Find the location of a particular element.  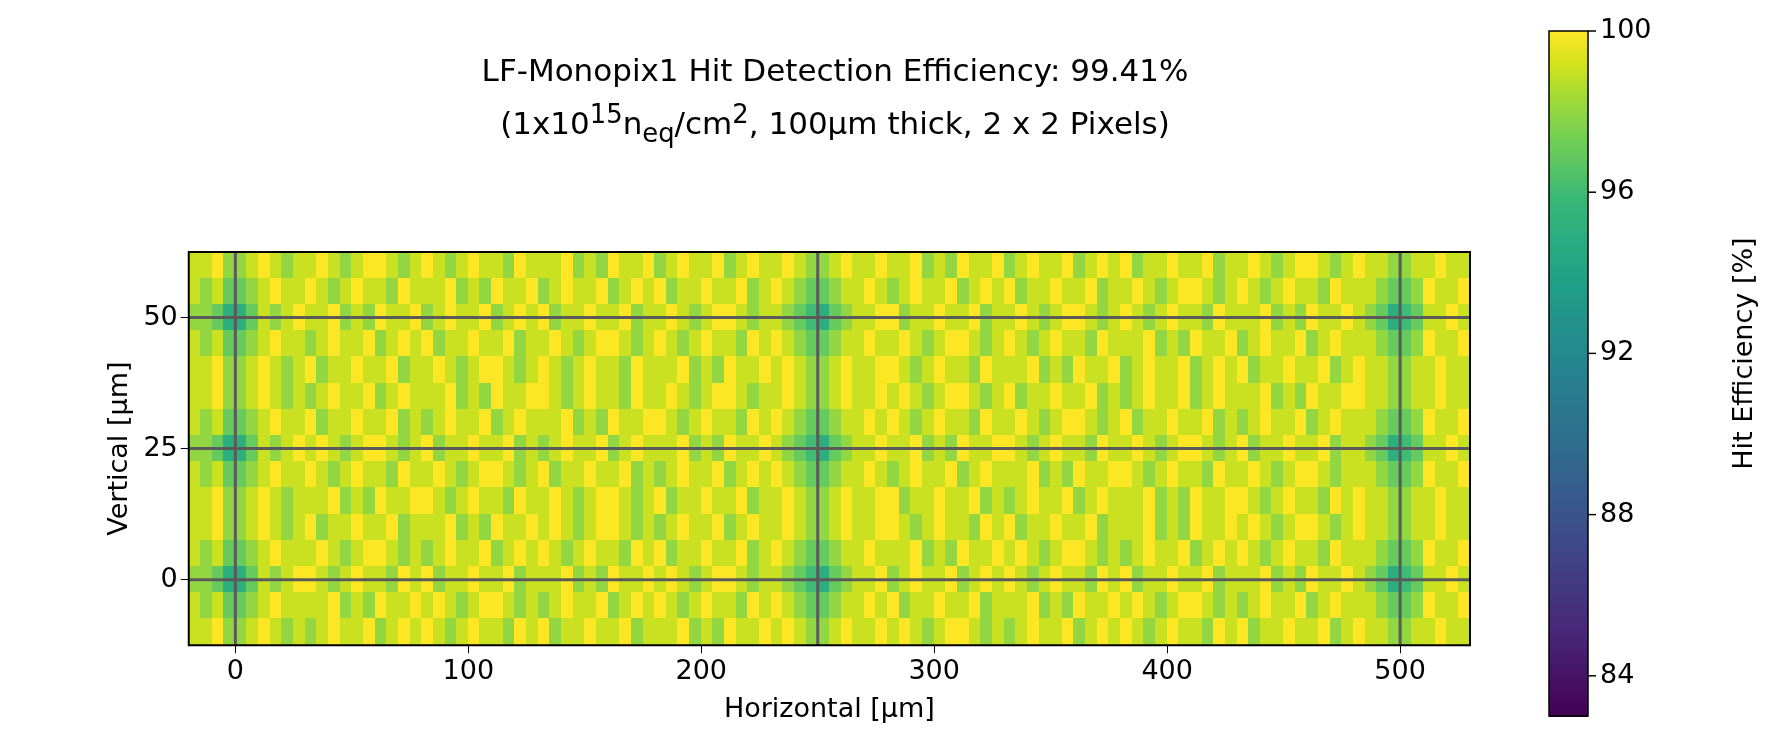

color-bar-label: 84 is located at coordinates (1617, 673).